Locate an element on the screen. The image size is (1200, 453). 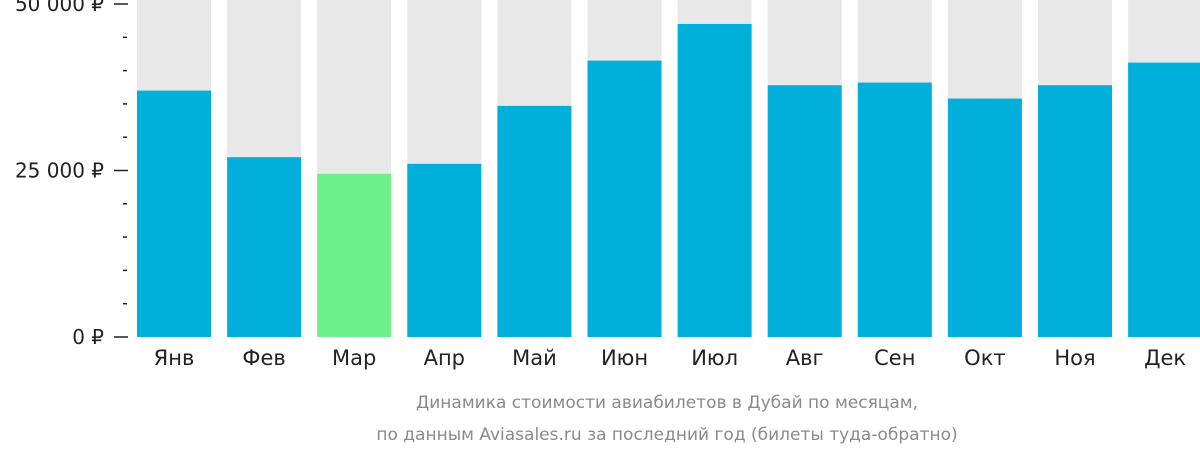
x-tick-label: Ноя is located at coordinates (1074, 358).